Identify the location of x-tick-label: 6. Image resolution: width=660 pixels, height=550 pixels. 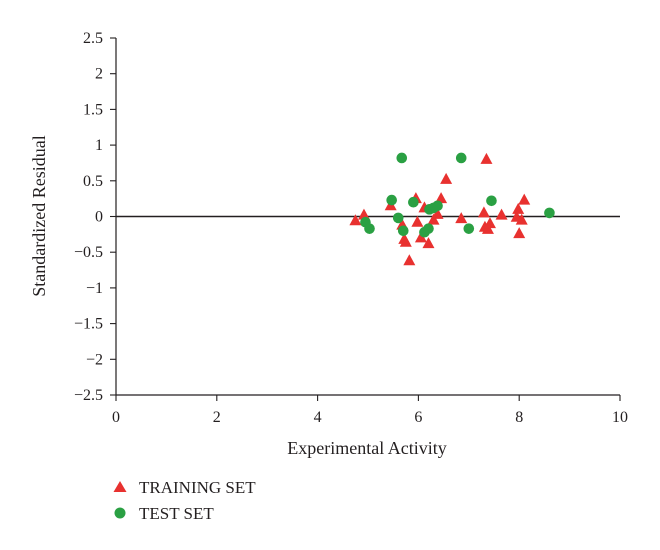
(418, 417).